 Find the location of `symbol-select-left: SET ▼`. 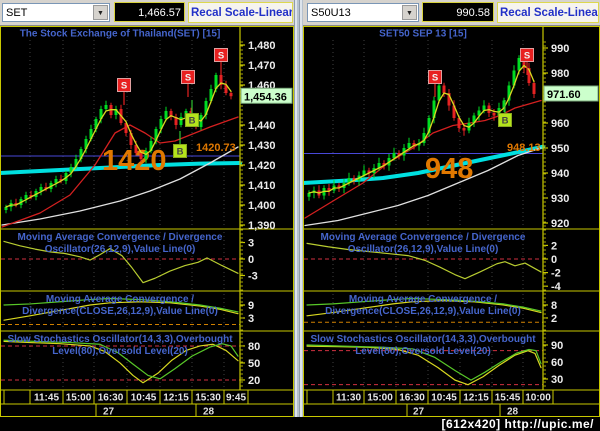

symbol-select-left: SET ▼ is located at coordinates (56, 12).